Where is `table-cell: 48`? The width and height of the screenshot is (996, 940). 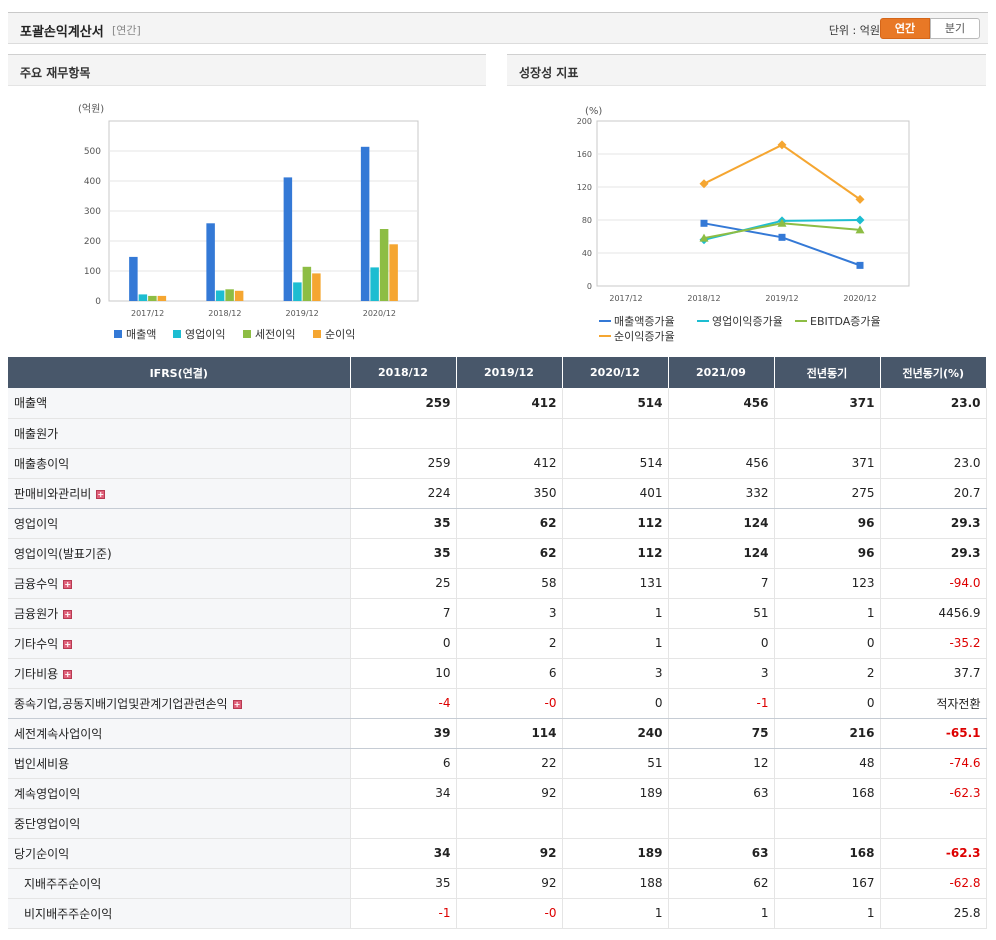 table-cell: 48 is located at coordinates (827, 763).